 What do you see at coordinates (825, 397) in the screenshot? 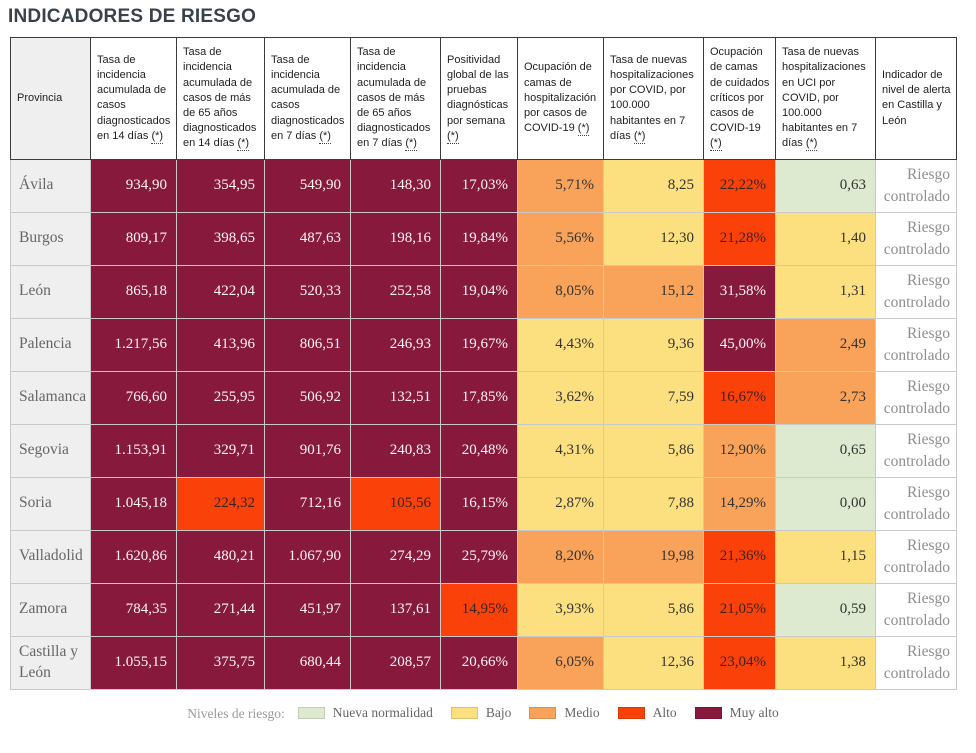
I see `value-cell: 2,73` at bounding box center [825, 397].